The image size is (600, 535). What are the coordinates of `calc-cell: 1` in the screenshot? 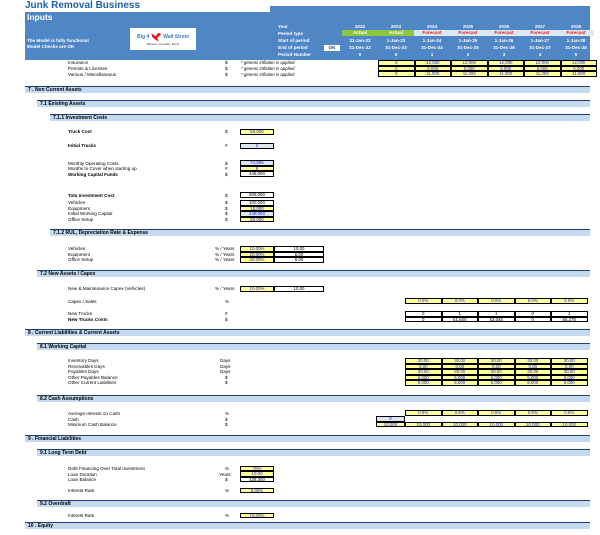 It's located at (459, 314).